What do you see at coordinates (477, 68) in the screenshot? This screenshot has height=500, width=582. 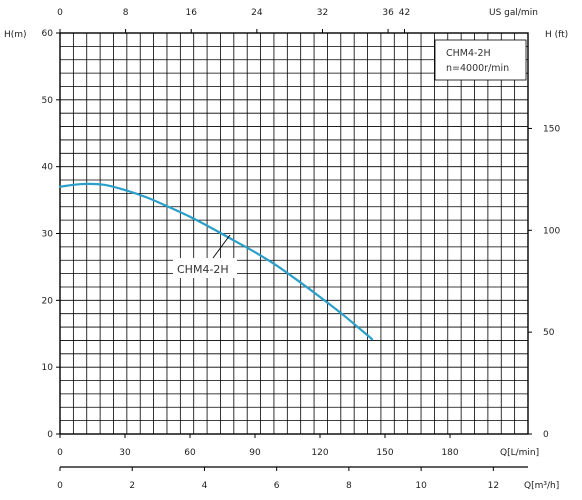 I see `legend-speed: n=4000r/min` at bounding box center [477, 68].